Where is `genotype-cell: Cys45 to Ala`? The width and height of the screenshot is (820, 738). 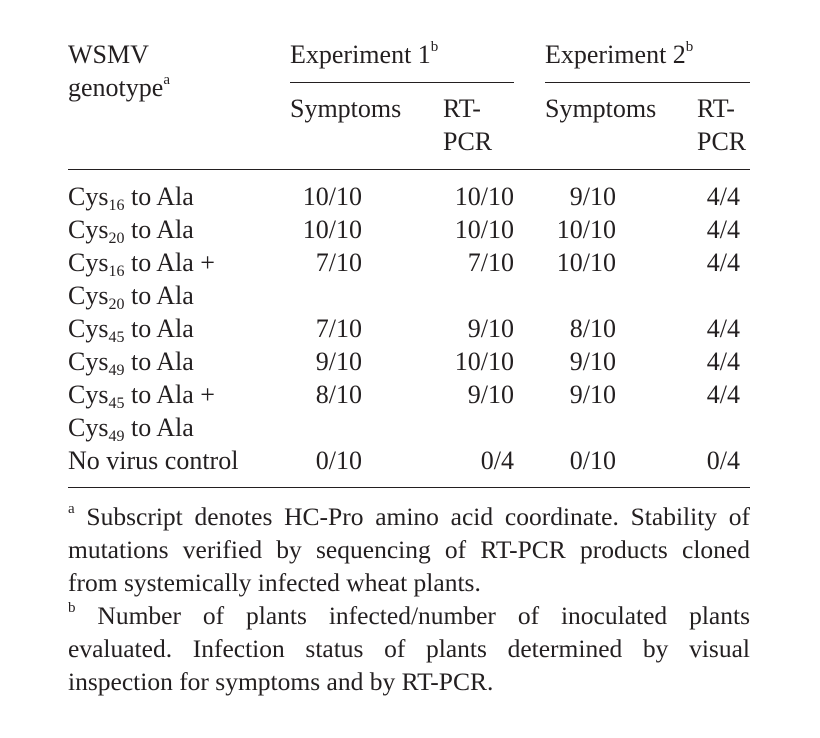
genotype-cell: Cys45 to Ala is located at coordinates (131, 329).